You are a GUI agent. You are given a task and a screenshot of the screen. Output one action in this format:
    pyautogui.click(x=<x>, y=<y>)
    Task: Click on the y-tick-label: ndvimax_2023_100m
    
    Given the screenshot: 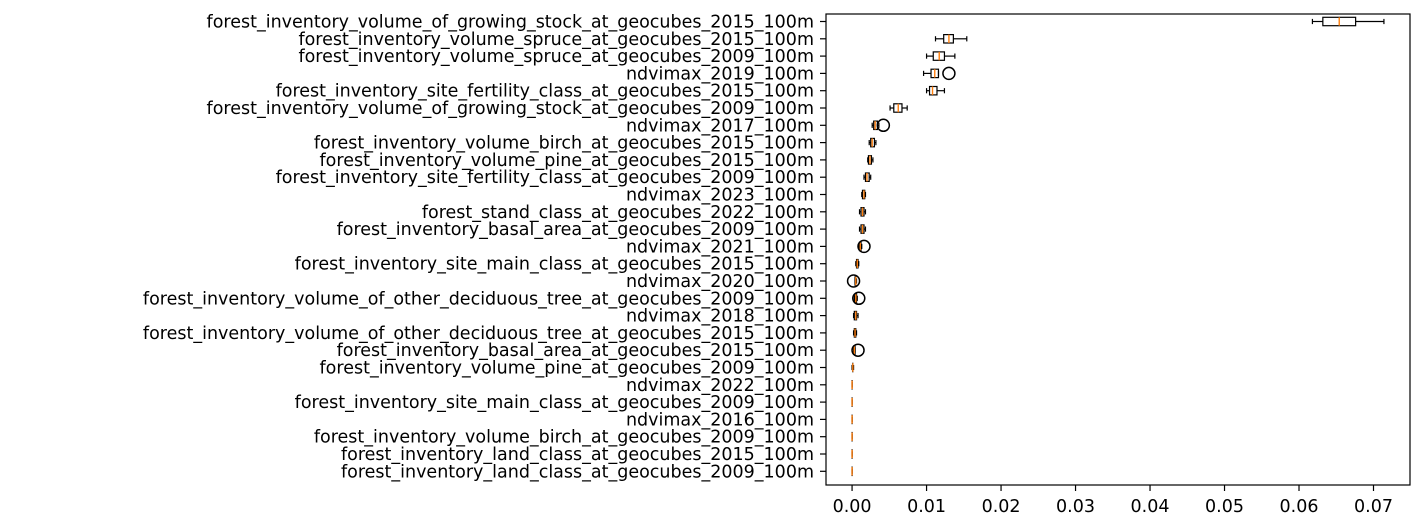 What is the action you would take?
    pyautogui.click(x=720, y=196)
    